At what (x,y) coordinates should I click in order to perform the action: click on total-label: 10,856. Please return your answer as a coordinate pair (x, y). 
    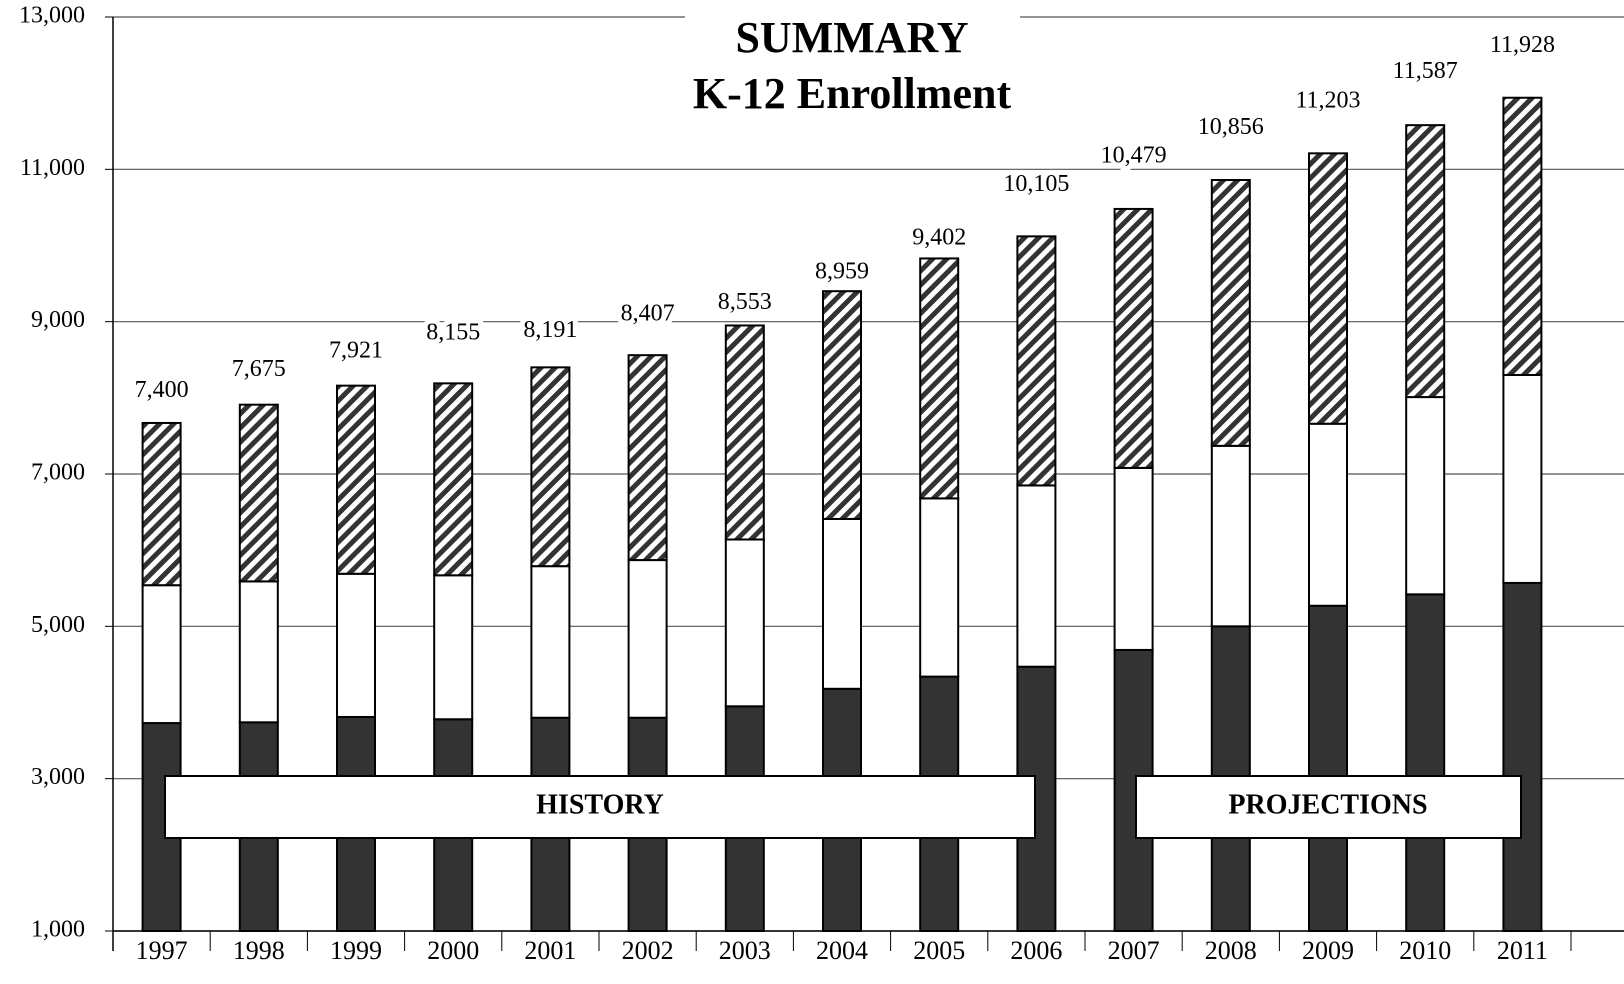
    Looking at the image, I should click on (1231, 127).